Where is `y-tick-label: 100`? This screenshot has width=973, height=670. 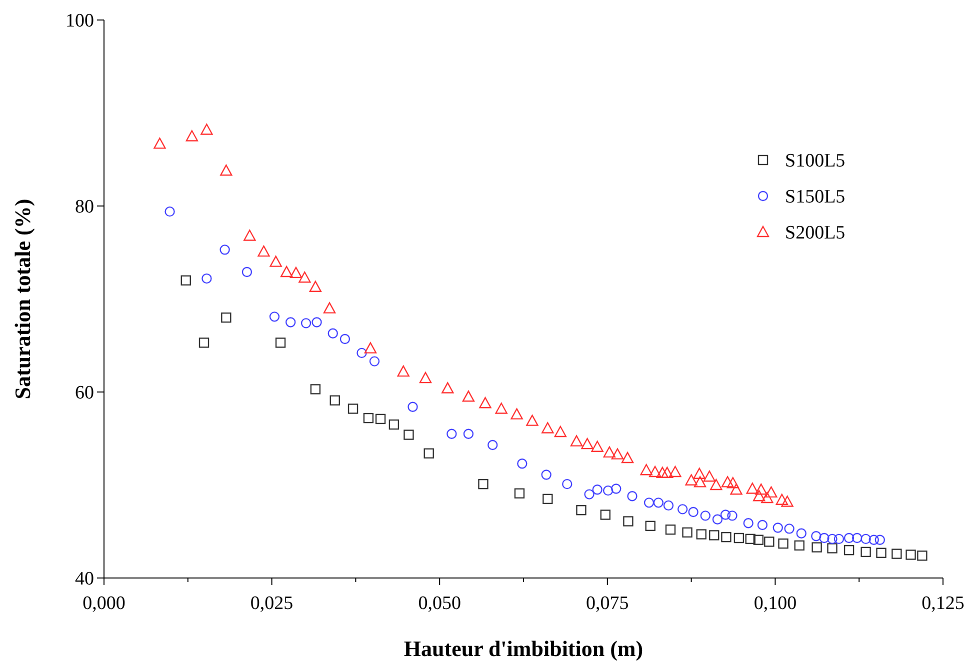 y-tick-label: 100 is located at coordinates (80, 21).